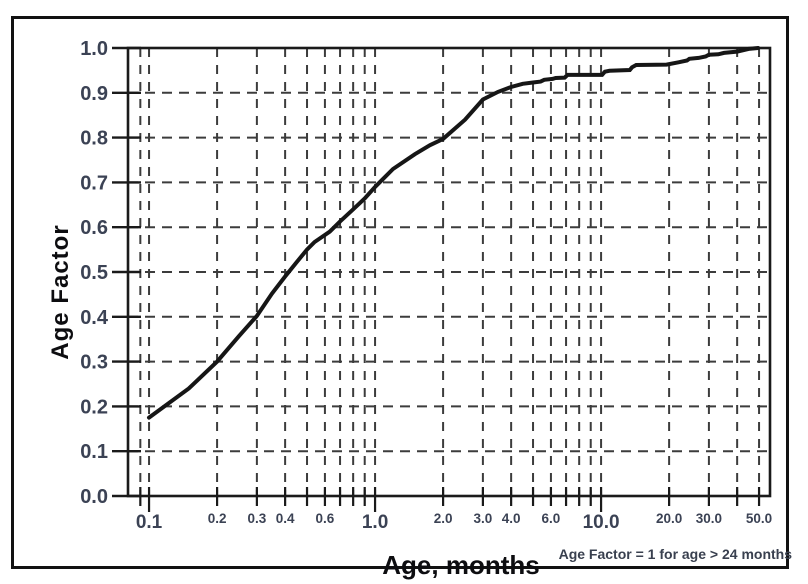 The height and width of the screenshot is (584, 808). What do you see at coordinates (60, 292) in the screenshot?
I see `y-axis-title: Age Factor` at bounding box center [60, 292].